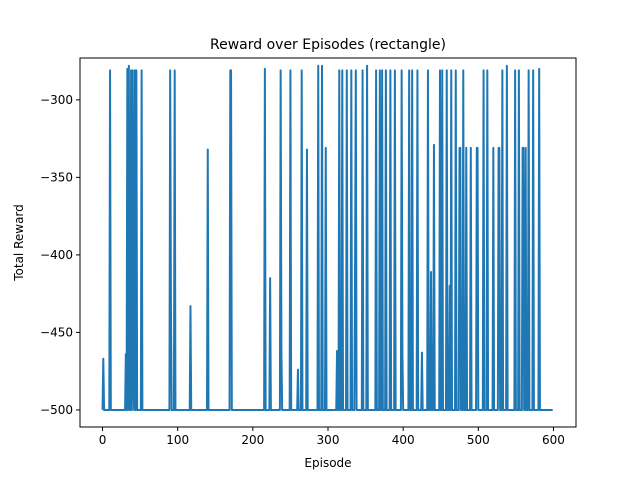  What do you see at coordinates (56, 255) in the screenshot?
I see `y-tick-label: −400` at bounding box center [56, 255].